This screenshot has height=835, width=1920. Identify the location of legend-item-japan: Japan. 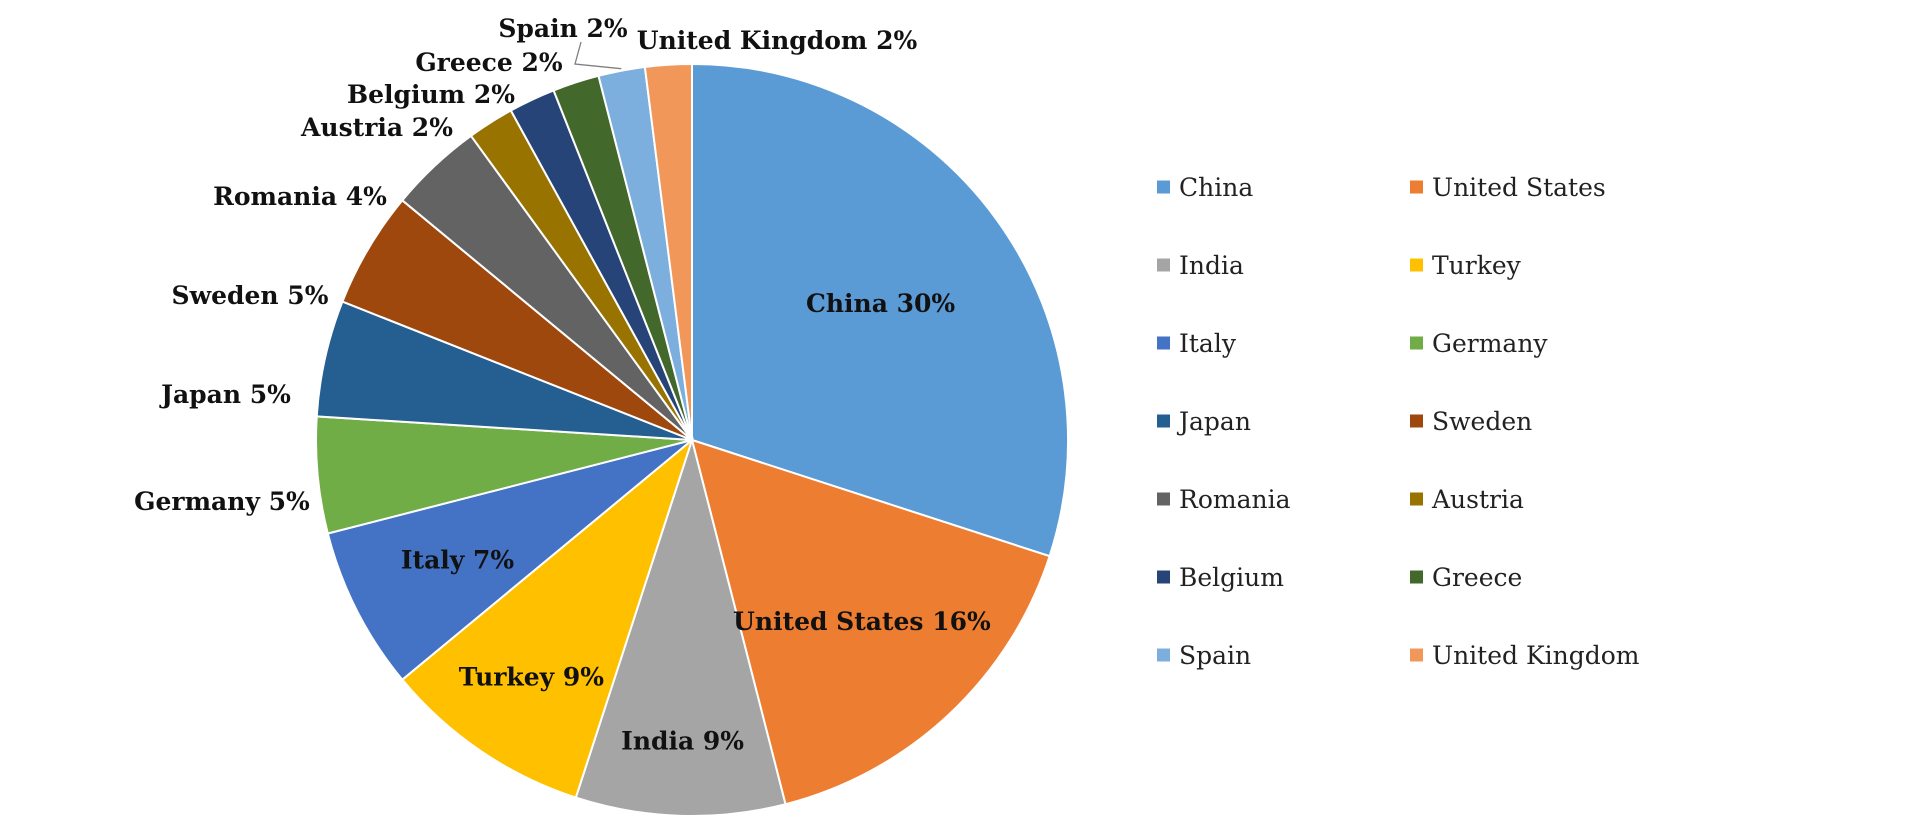
(1204, 421).